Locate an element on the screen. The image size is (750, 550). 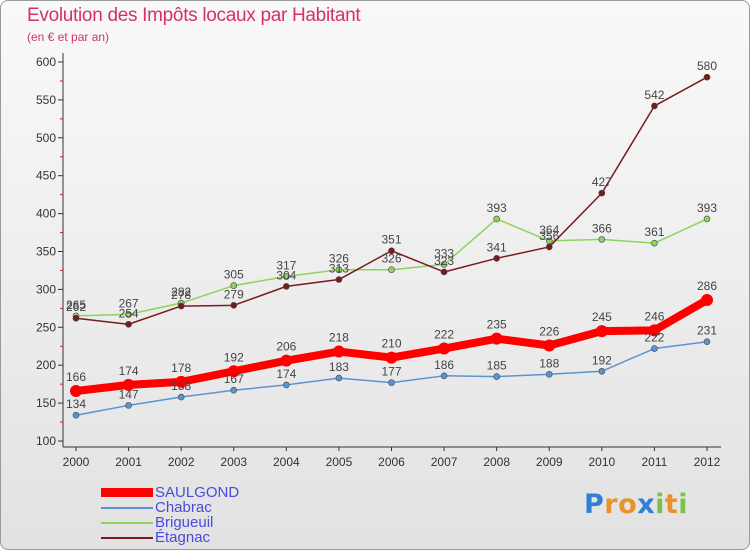
data-label-saulgond: 178 is located at coordinates (181, 368).